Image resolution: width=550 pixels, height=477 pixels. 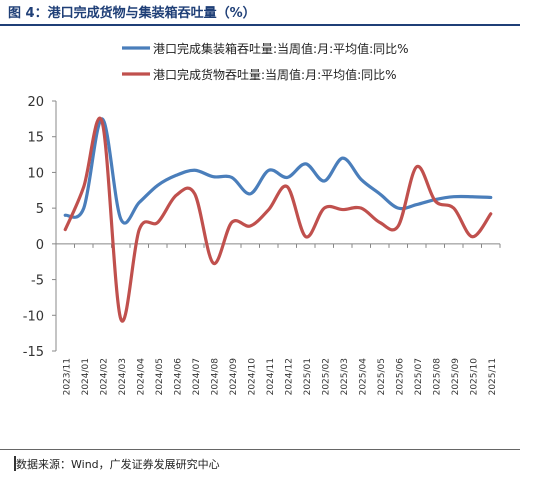 I want to click on y-tick-label: -5, so click(x=37, y=281).